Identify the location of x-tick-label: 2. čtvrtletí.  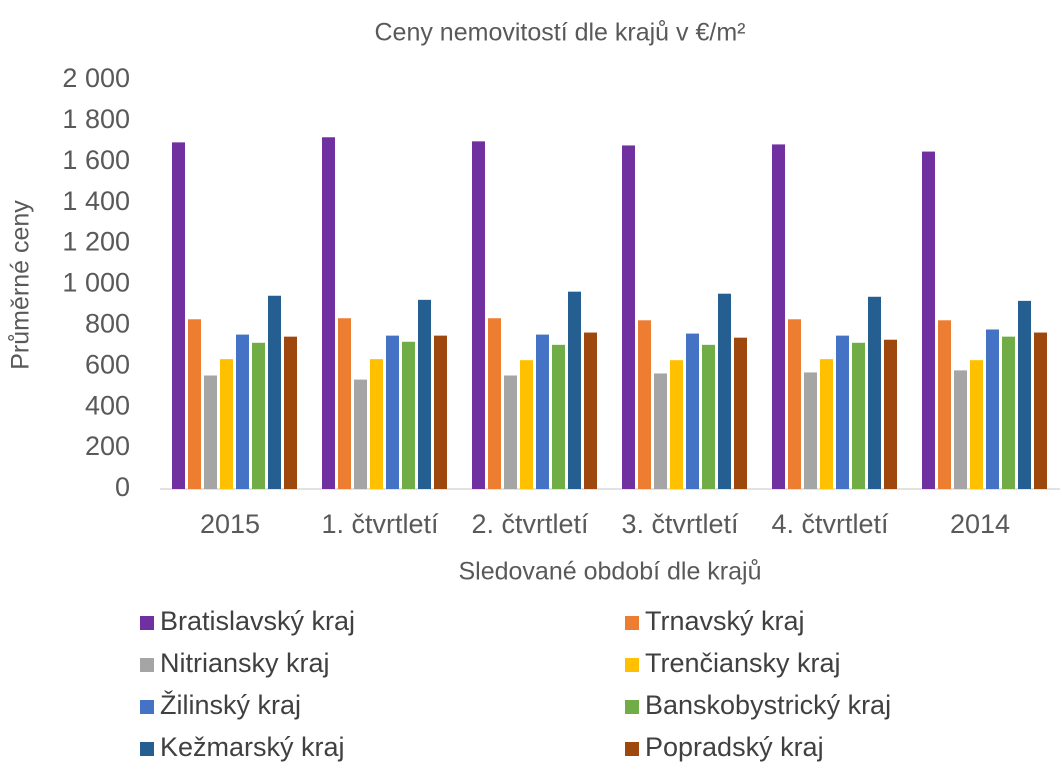
(530, 524).